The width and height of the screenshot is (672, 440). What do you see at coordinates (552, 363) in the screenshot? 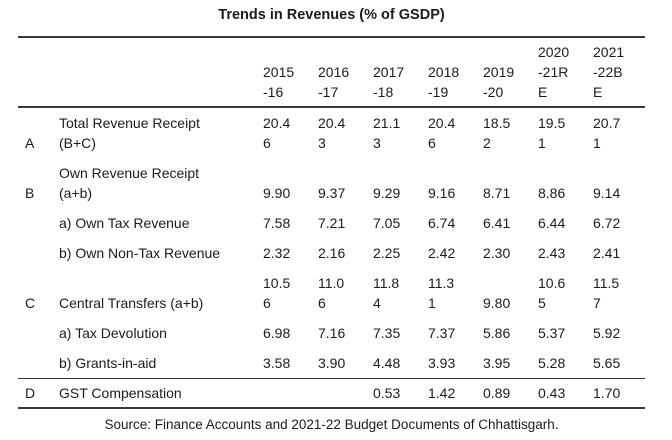
I see `cell-value: 5.28` at bounding box center [552, 363].